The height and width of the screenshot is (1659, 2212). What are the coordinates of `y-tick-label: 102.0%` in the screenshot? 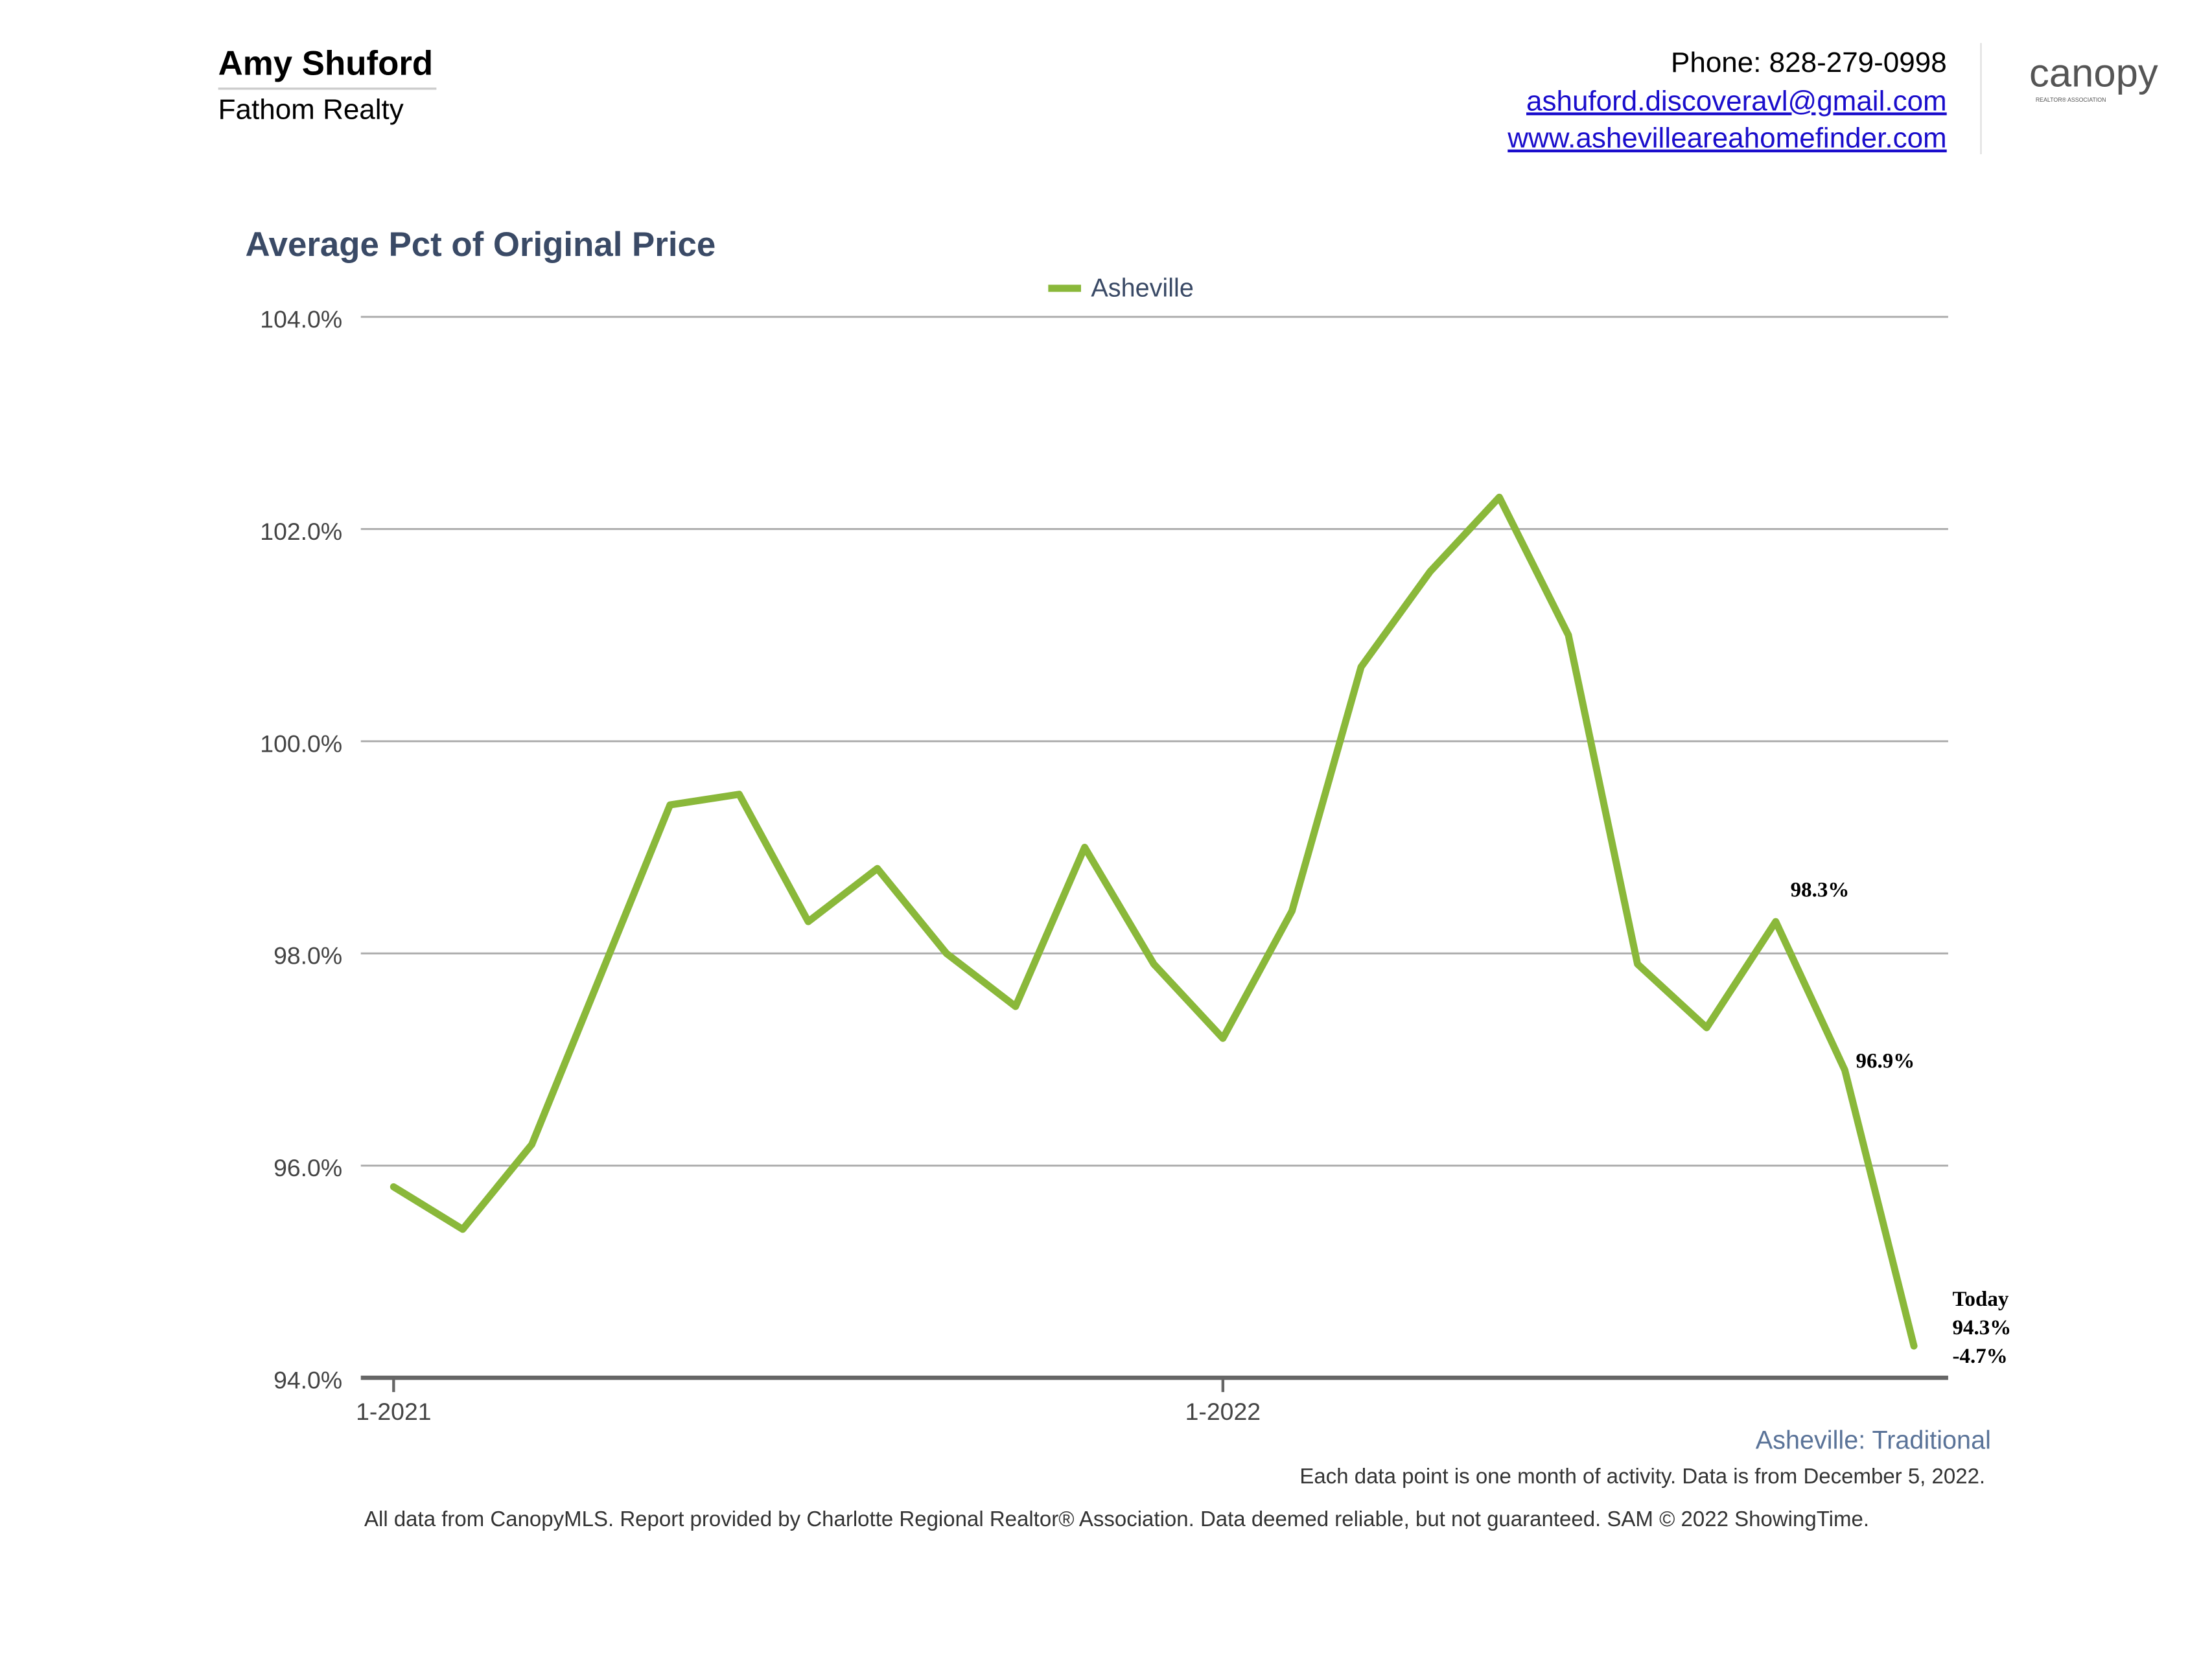 It's located at (301, 531).